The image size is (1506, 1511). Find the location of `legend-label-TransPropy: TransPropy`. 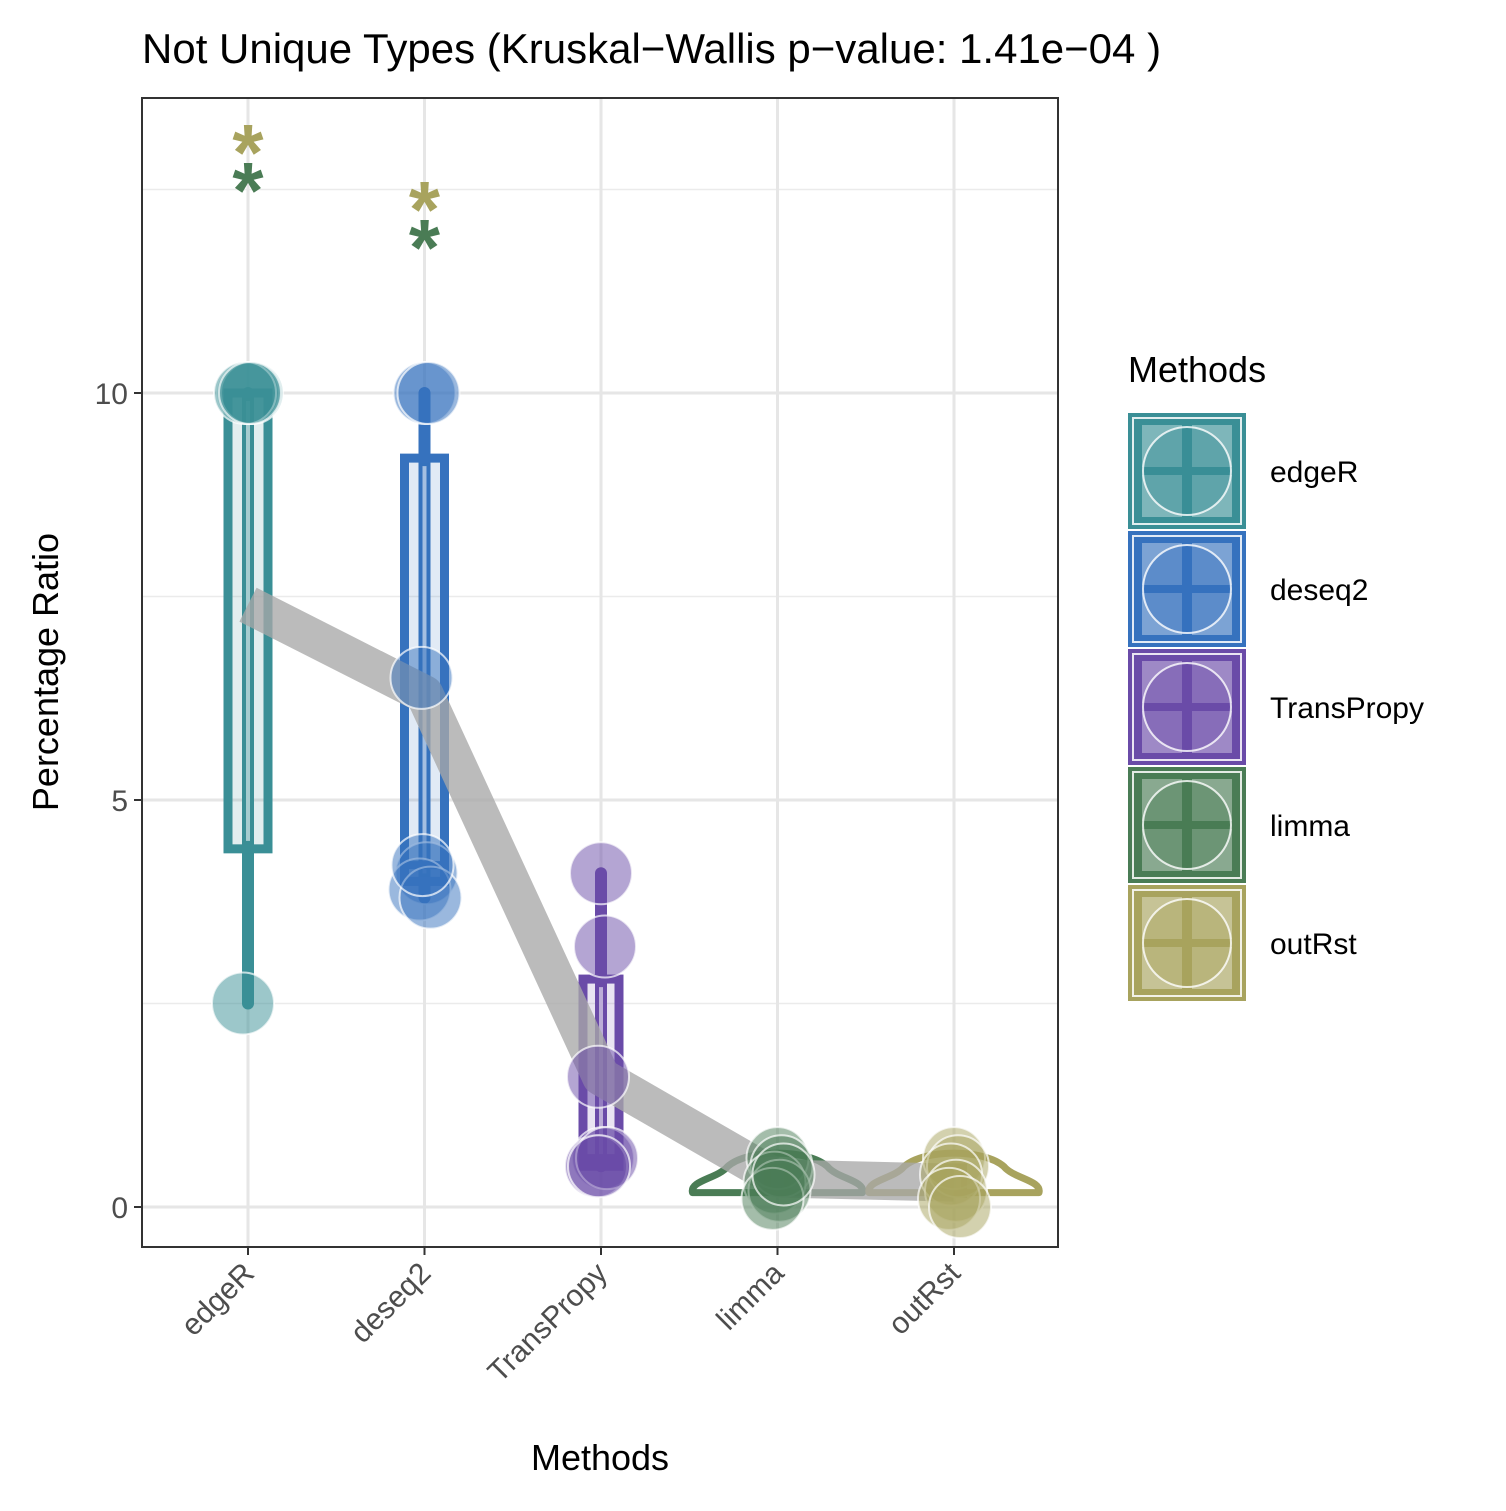

legend-label-TransPropy: TransPropy is located at coordinates (1347, 708).